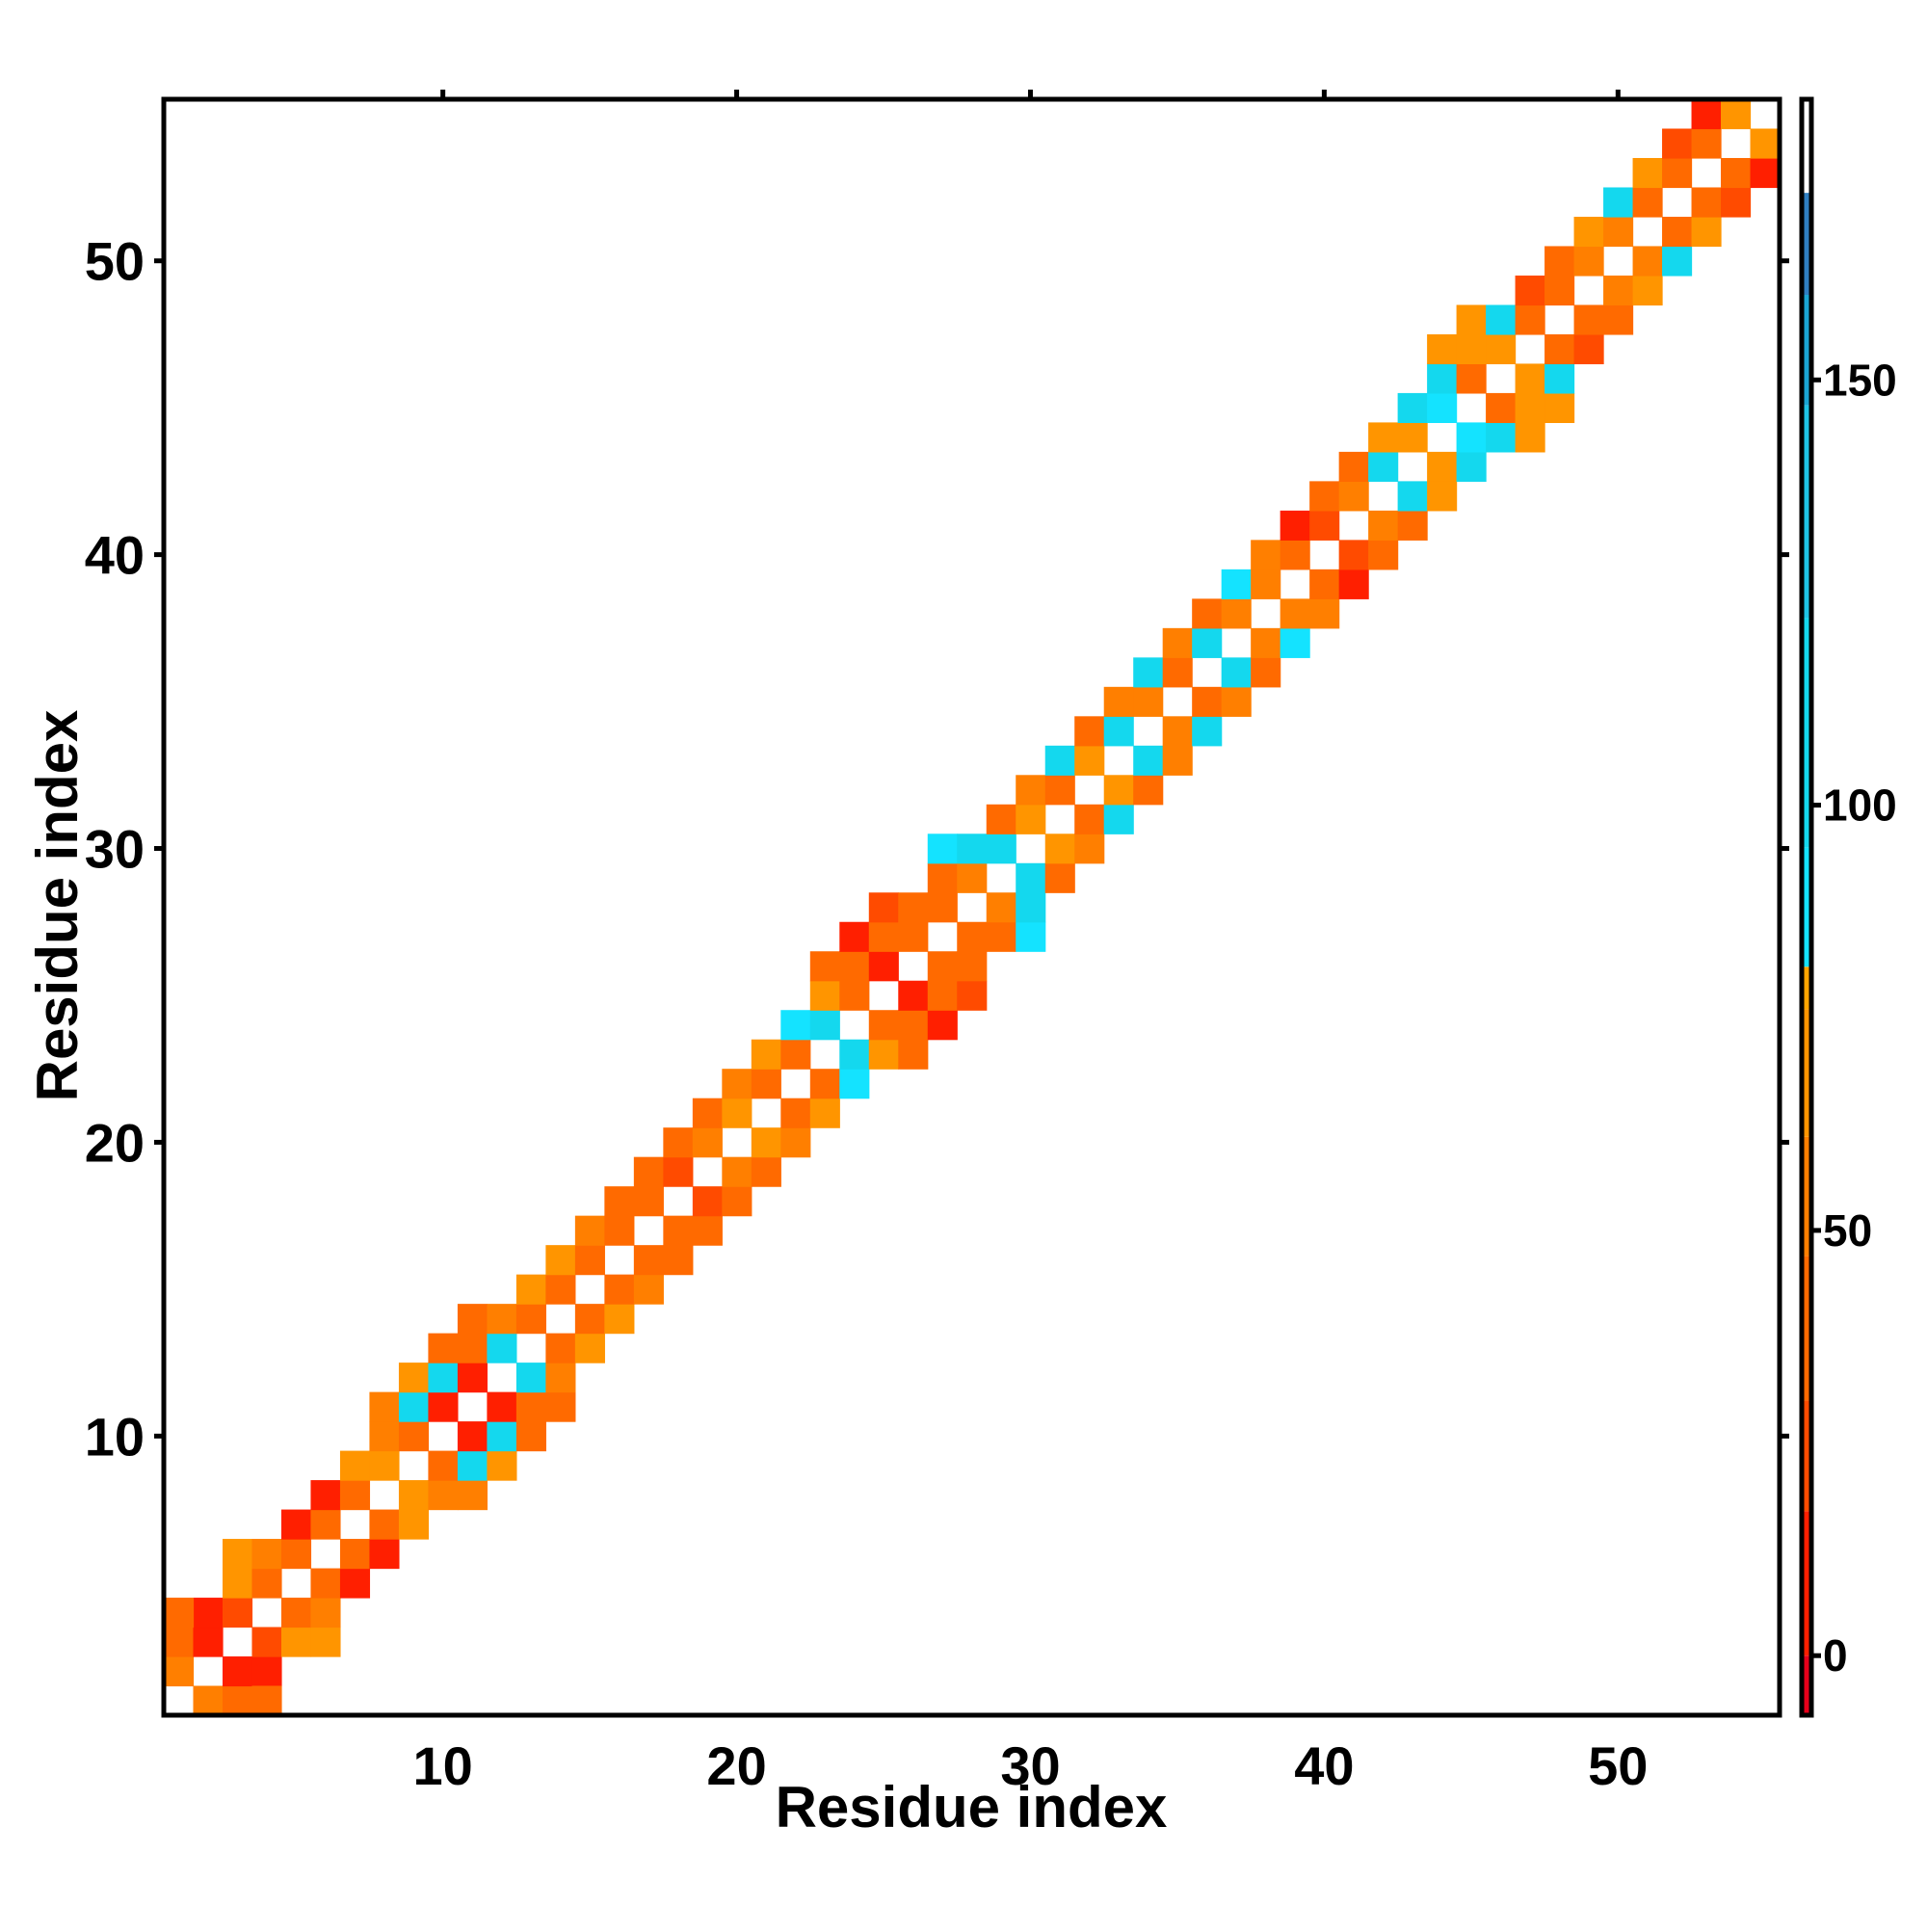 Image resolution: width=1927 pixels, height=1932 pixels. Describe the element at coordinates (1030, 1765) in the screenshot. I see `x-tick-label: 30` at that location.